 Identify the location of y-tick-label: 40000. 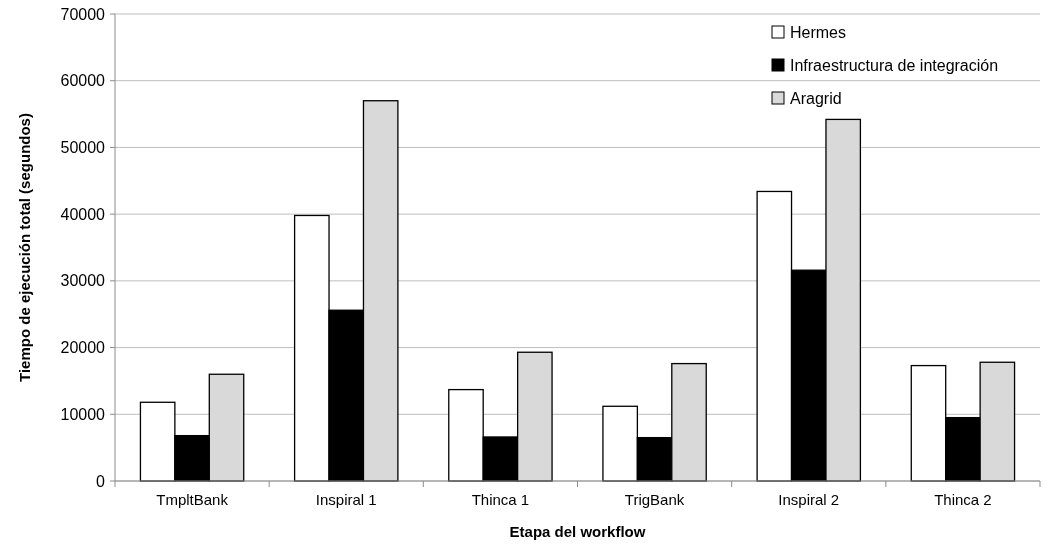
(83, 214).